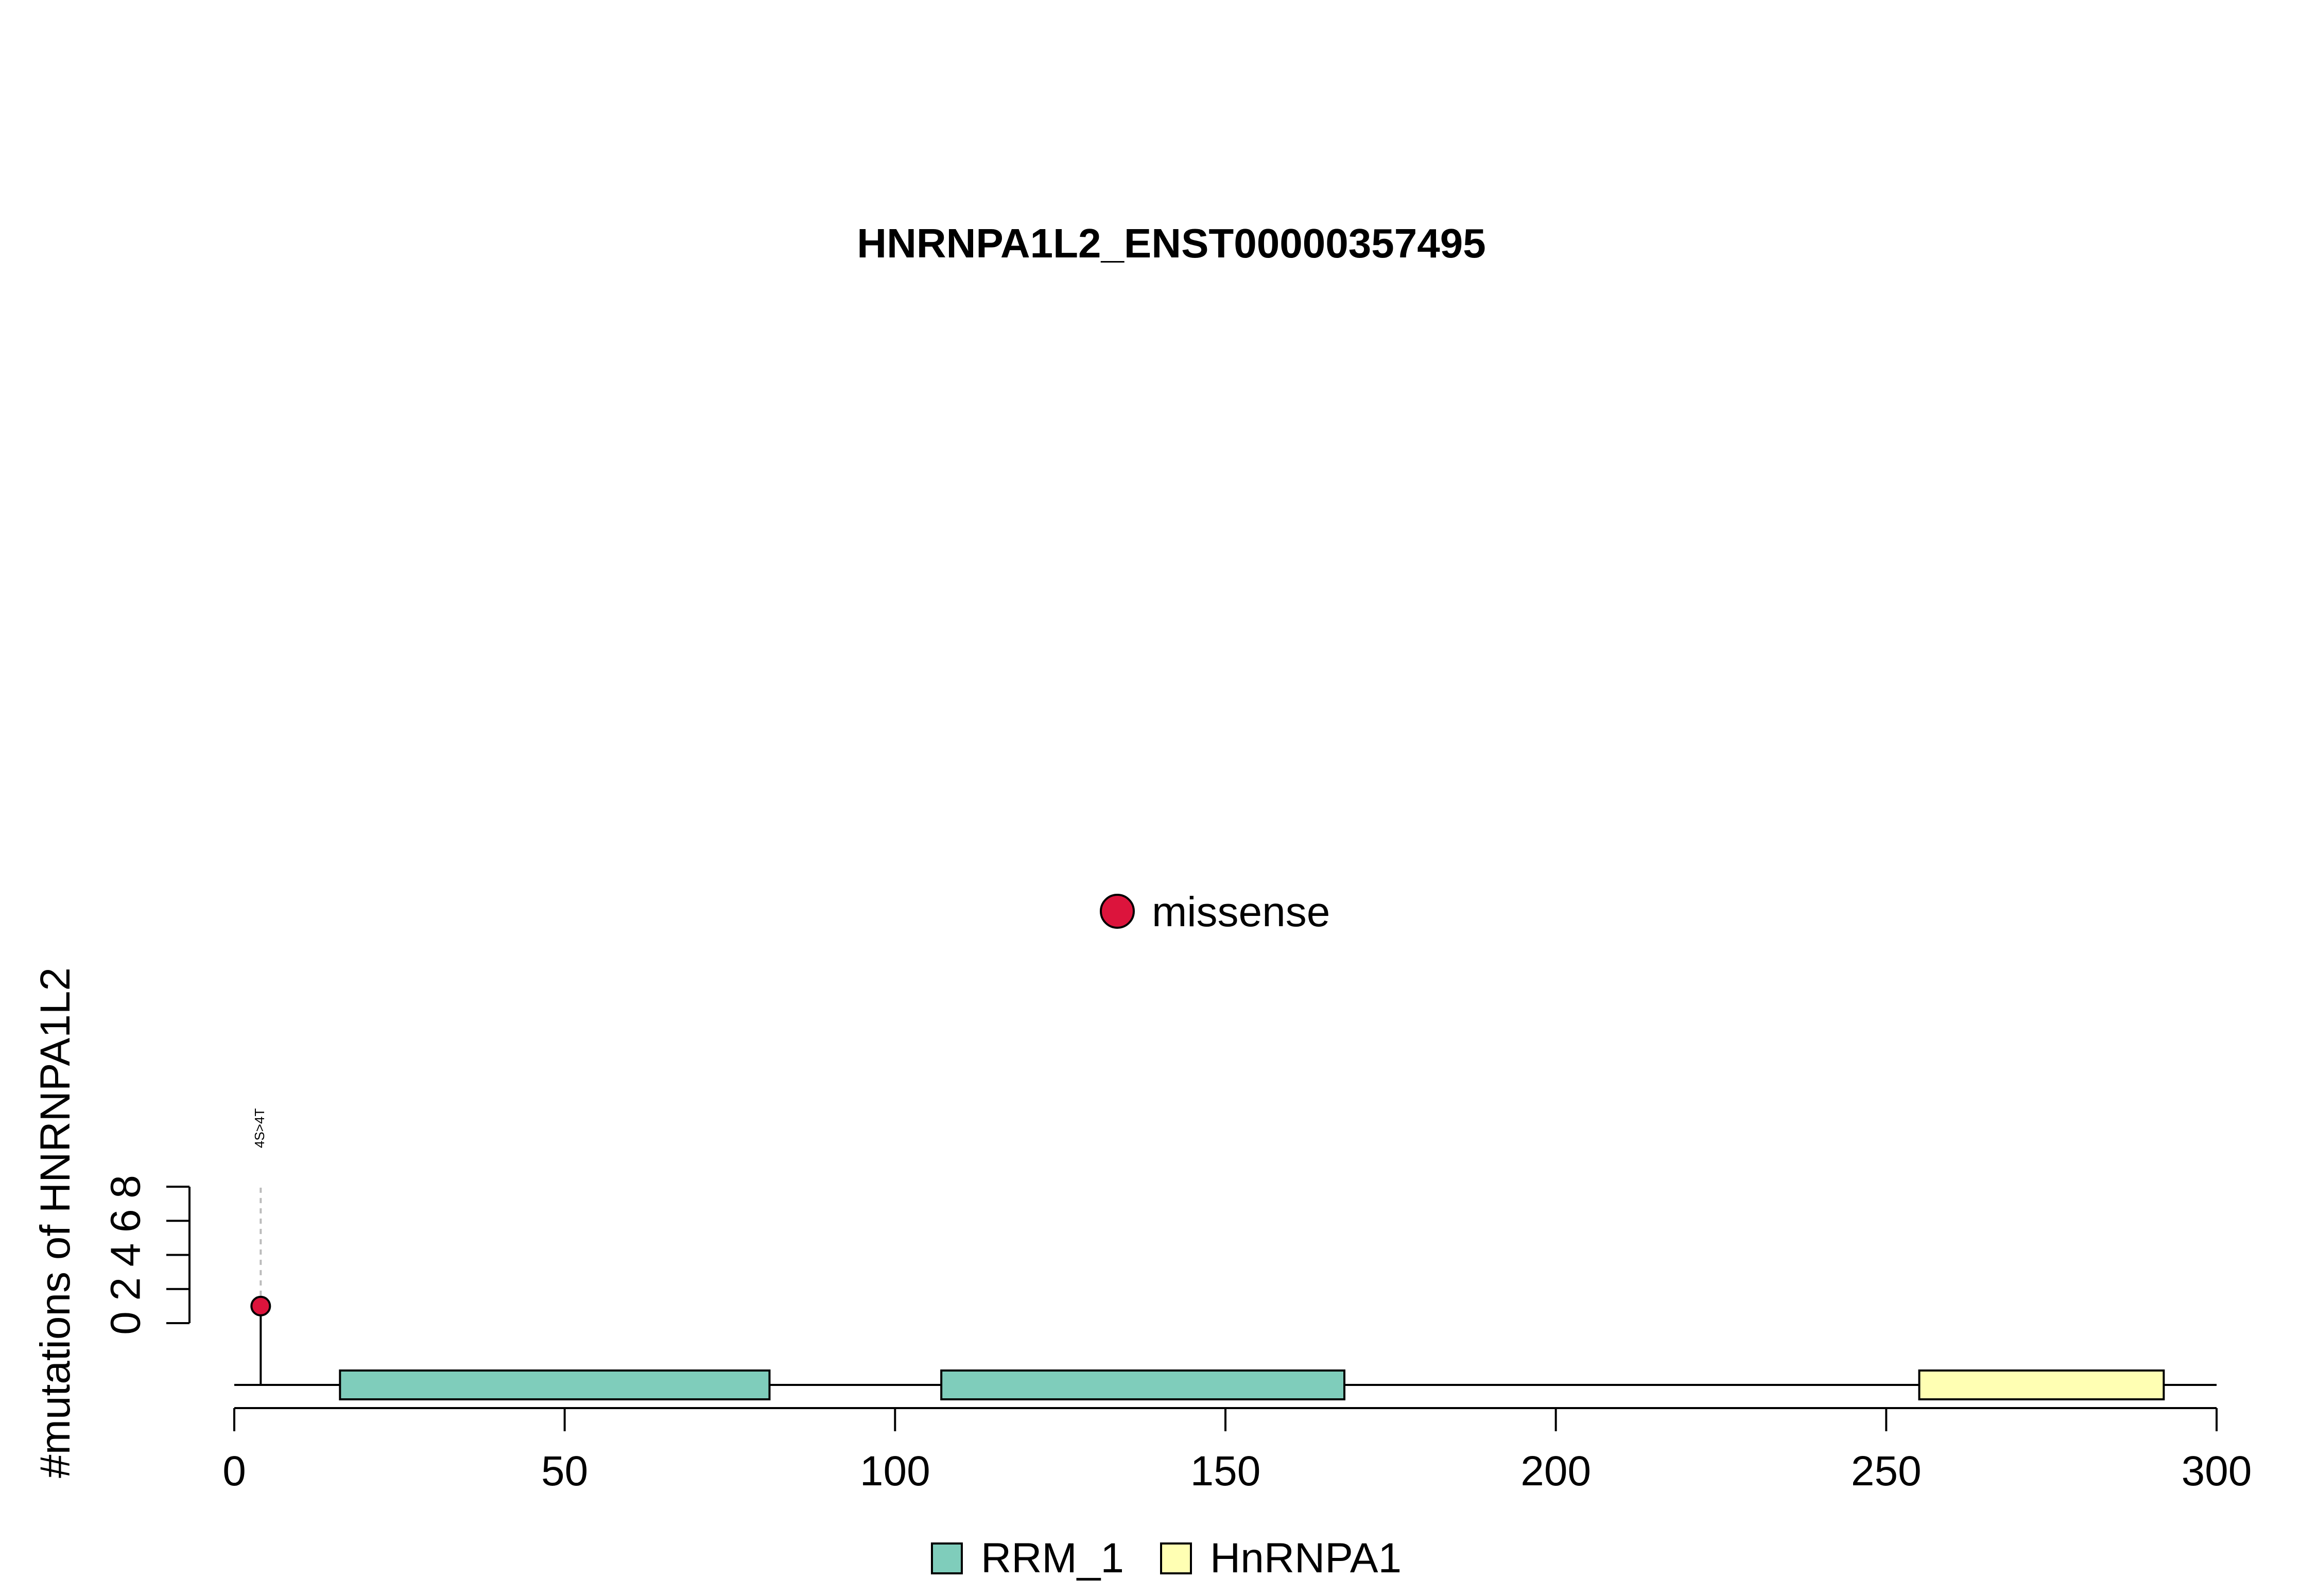 Image resolution: width=2317 pixels, height=1596 pixels. What do you see at coordinates (1171, 243) in the screenshot?
I see `chart-title: HNRNPA1L2_ENST00000357495` at bounding box center [1171, 243].